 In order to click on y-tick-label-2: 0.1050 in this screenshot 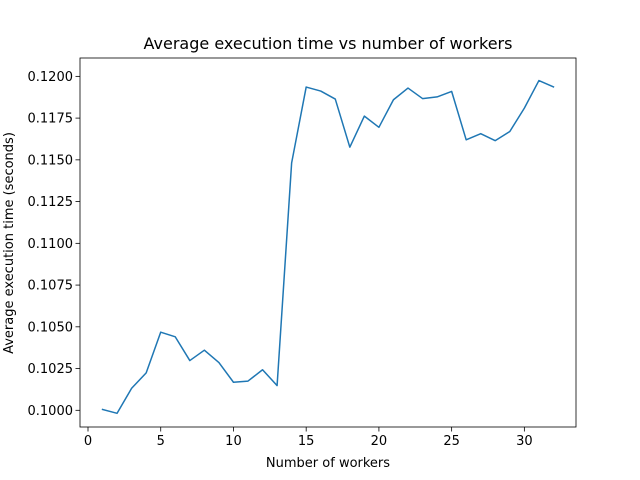, I will do `click(51, 327)`.